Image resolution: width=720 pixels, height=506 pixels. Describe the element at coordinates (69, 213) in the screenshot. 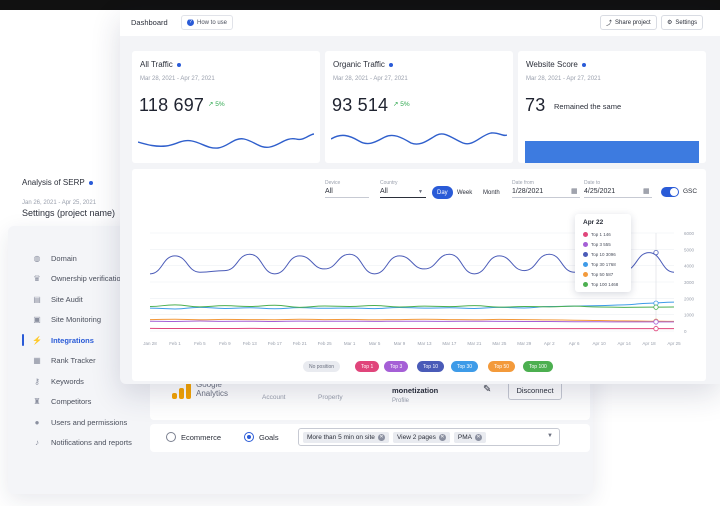

I see `settings-title: Settings (project name)` at that location.